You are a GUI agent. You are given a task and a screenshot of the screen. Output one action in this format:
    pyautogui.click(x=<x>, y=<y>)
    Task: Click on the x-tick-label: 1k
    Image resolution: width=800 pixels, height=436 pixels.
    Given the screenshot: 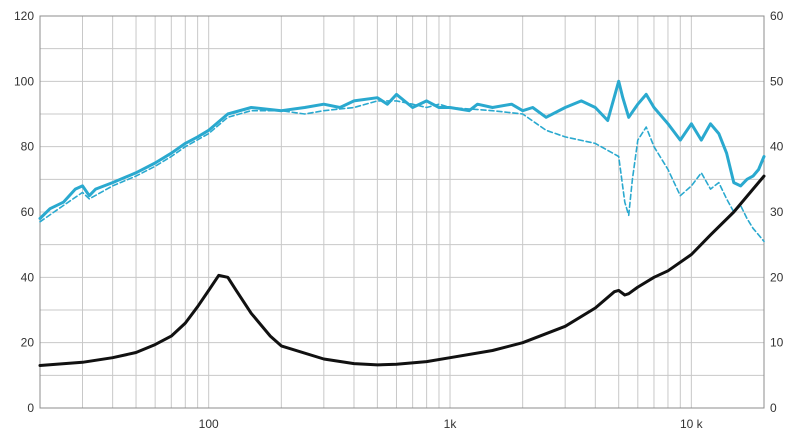 What is the action you would take?
    pyautogui.click(x=451, y=424)
    